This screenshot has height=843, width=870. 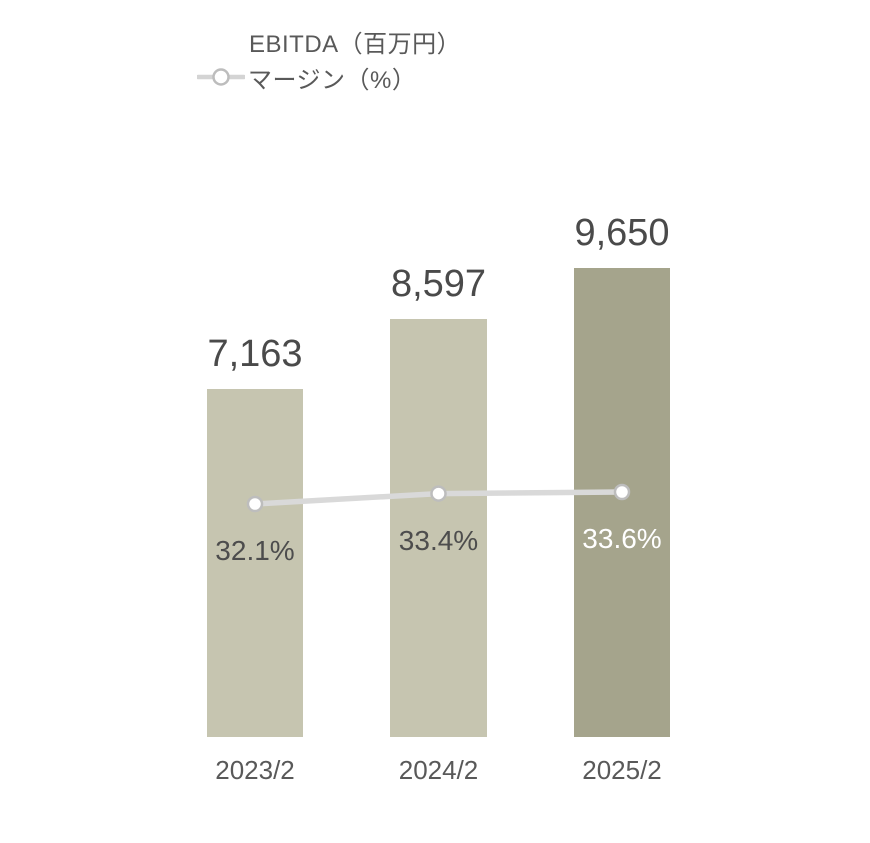 What do you see at coordinates (622, 538) in the screenshot?
I see `margin-value-label: 33.6%` at bounding box center [622, 538].